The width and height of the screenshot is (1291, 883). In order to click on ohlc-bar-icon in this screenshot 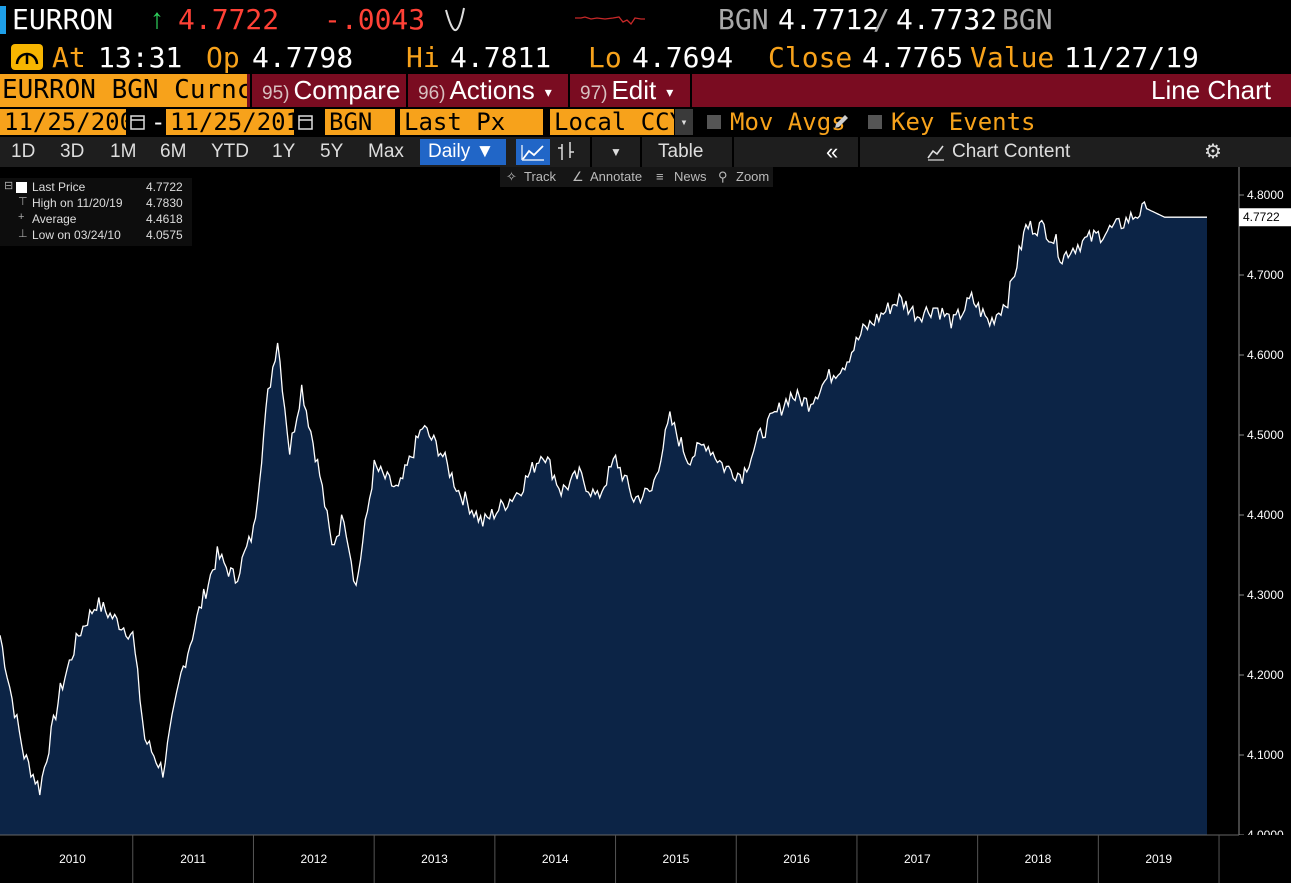, I will do `click(566, 152)`.